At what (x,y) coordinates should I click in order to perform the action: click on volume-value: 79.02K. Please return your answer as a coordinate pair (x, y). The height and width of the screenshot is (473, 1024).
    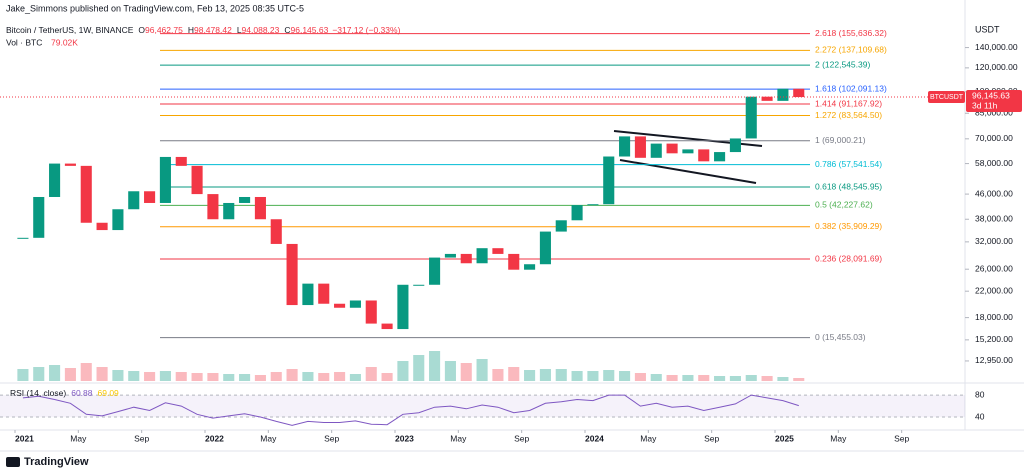
    Looking at the image, I should click on (64, 42).